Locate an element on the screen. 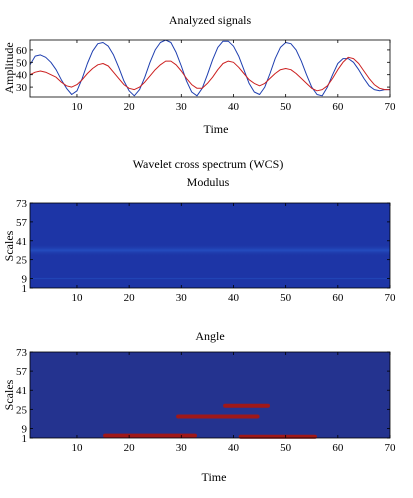 This screenshot has width=413, height=498. modulus-x-tick-label: 50 is located at coordinates (286, 298).